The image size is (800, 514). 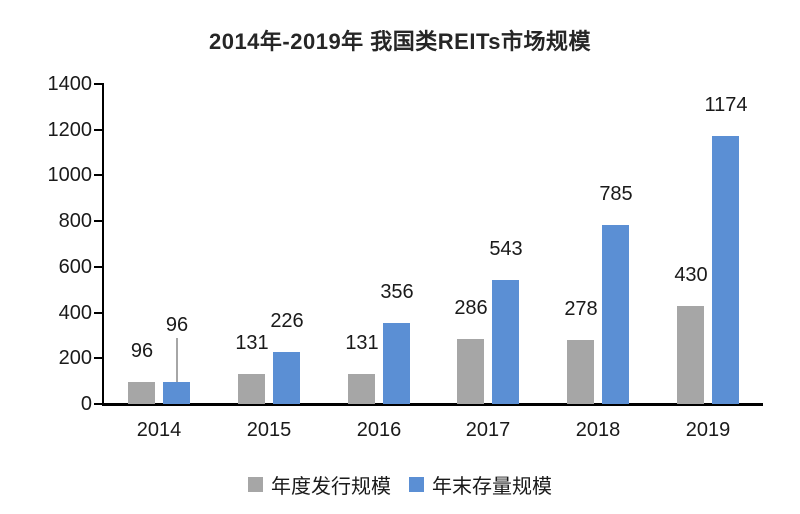 I want to click on bar-年末存量规模-2016, so click(x=396, y=363).